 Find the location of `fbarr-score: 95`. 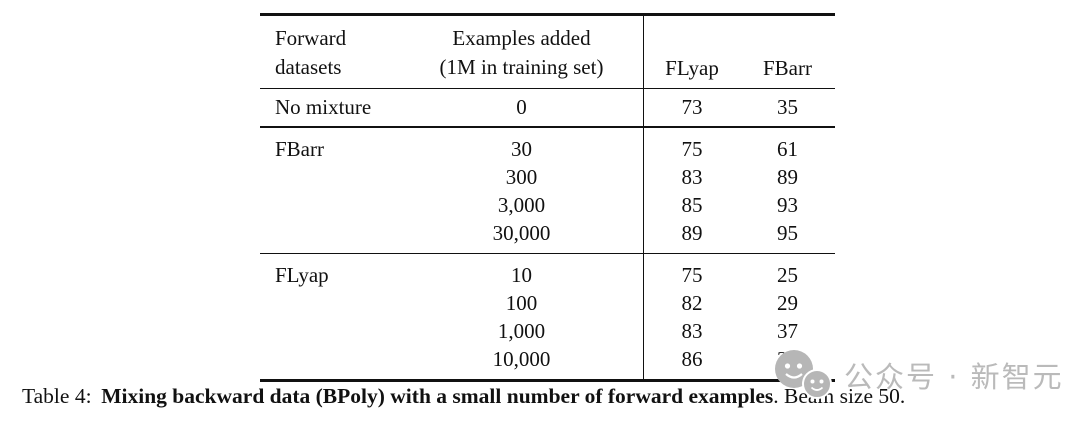

fbarr-score: 95 is located at coordinates (787, 232).